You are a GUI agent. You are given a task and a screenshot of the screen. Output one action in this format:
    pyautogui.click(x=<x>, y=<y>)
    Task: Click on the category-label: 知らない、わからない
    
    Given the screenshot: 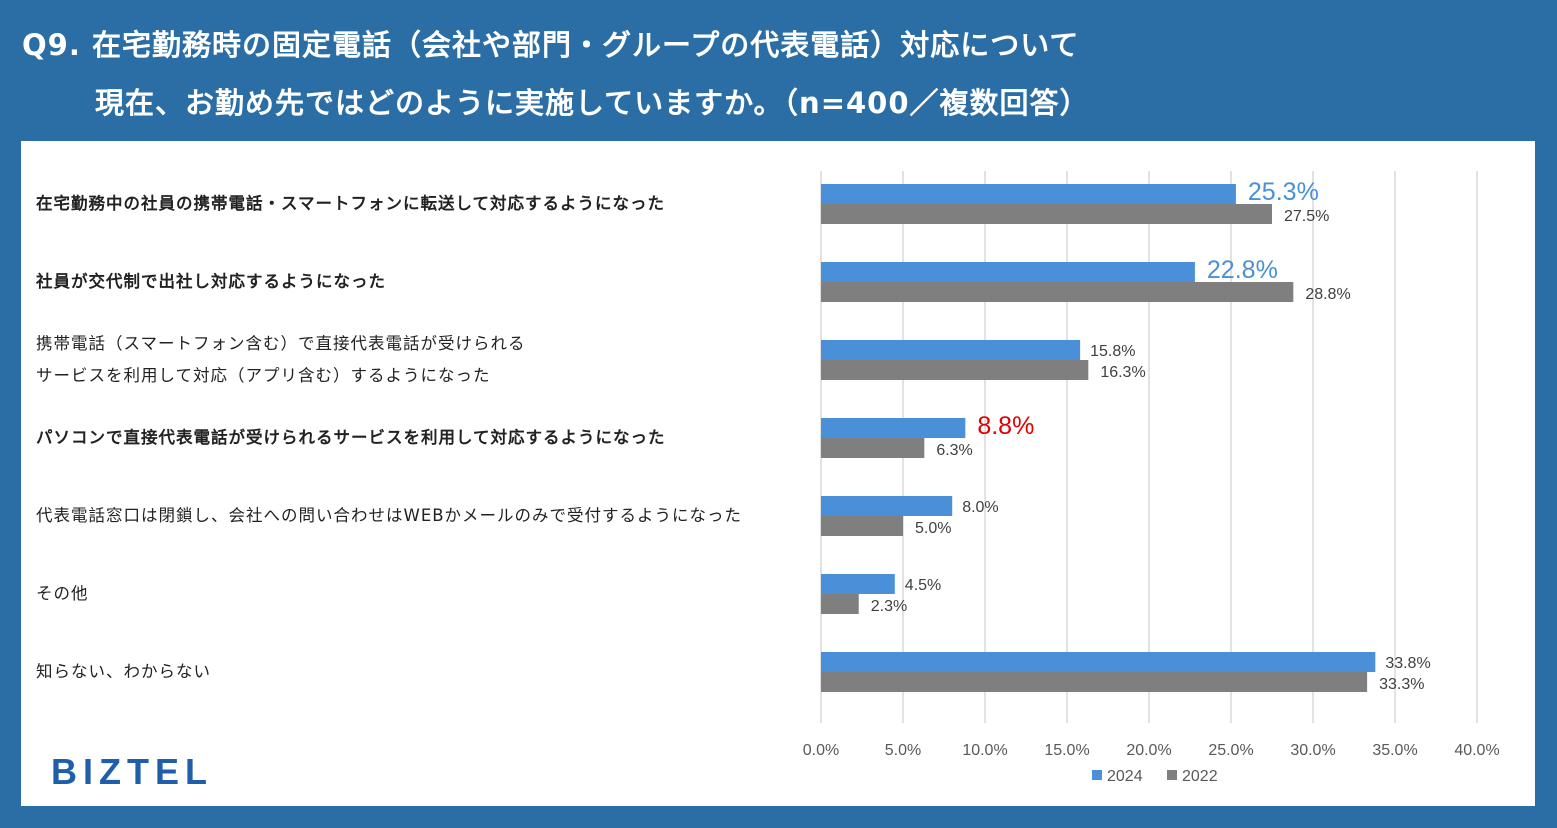 What is the action you would take?
    pyautogui.click(x=123, y=672)
    